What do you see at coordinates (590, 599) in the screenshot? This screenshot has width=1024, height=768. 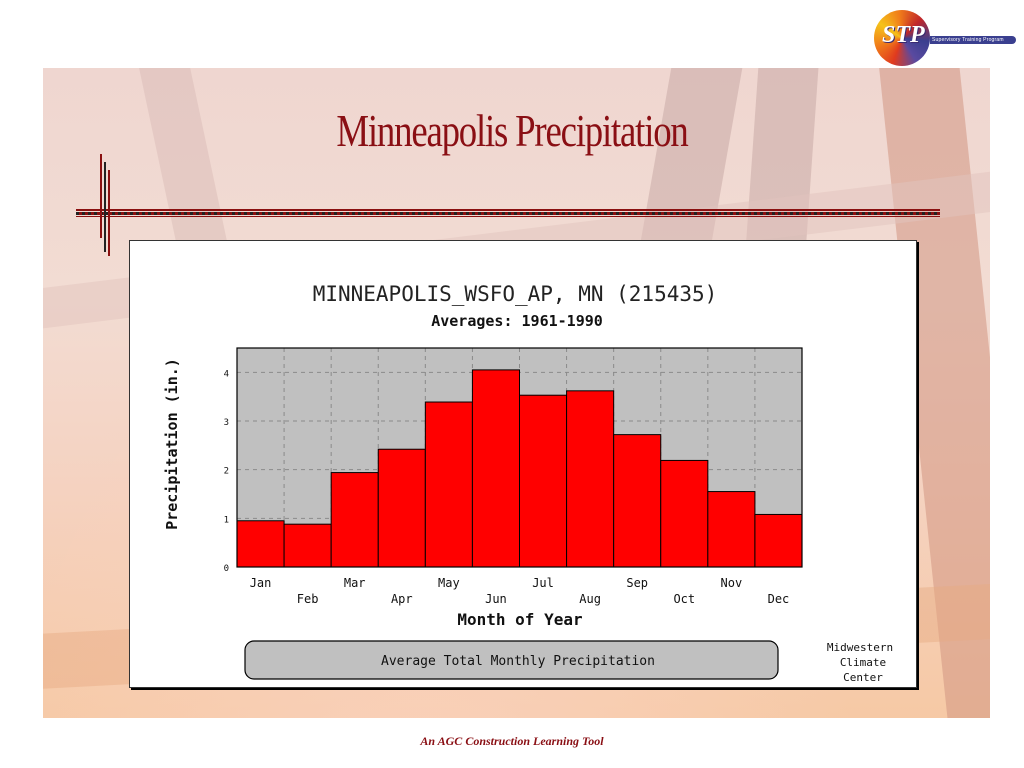 I see `x-tick-label: Aug` at bounding box center [590, 599].